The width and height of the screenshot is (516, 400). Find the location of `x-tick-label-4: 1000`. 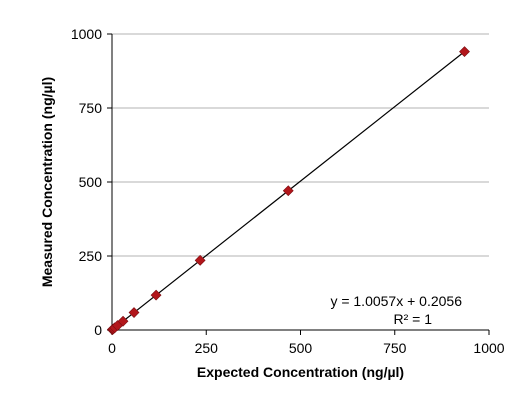

x-tick-label-4: 1000 is located at coordinates (488, 348).